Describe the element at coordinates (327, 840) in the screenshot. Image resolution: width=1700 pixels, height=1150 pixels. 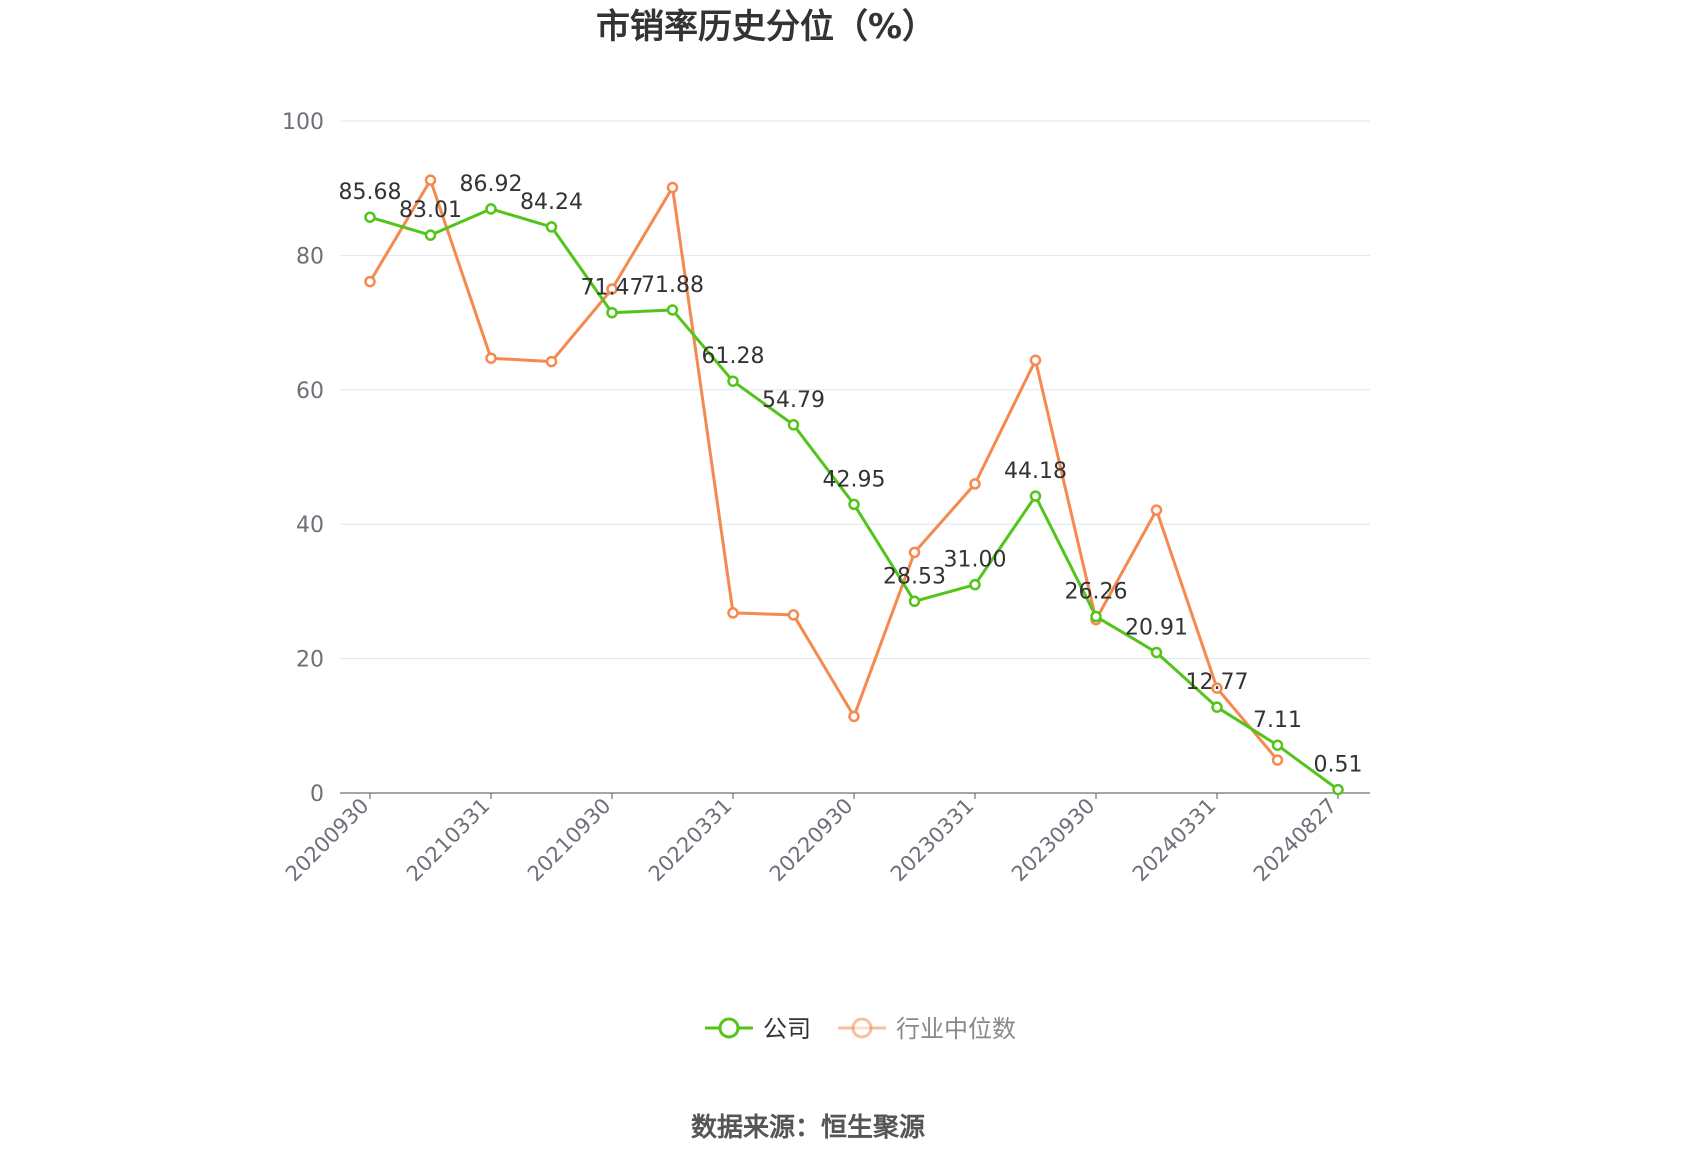
I see `x-tick-label: 20200930` at that location.